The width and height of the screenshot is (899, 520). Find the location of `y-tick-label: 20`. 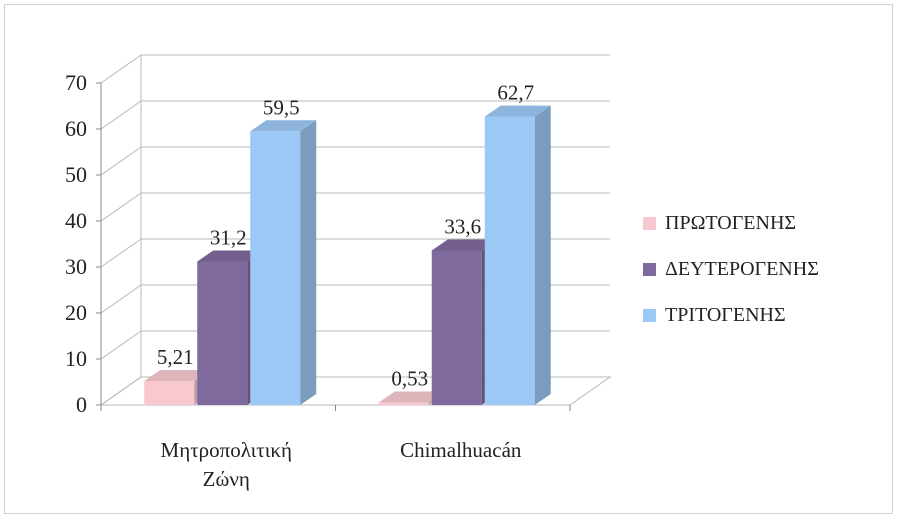

y-tick-label: 20 is located at coordinates (76, 312).